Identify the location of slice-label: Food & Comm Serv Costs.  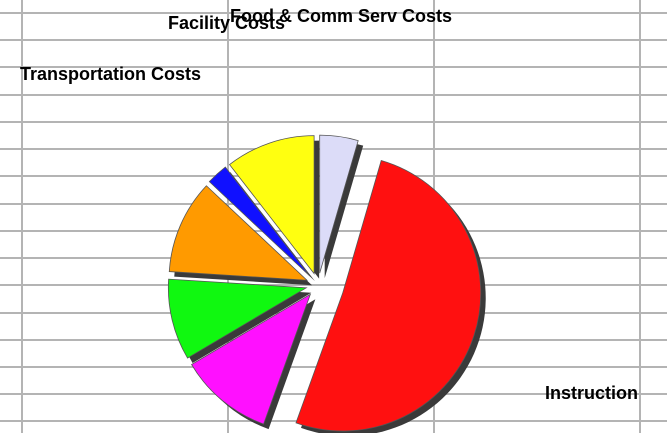
(341, 16).